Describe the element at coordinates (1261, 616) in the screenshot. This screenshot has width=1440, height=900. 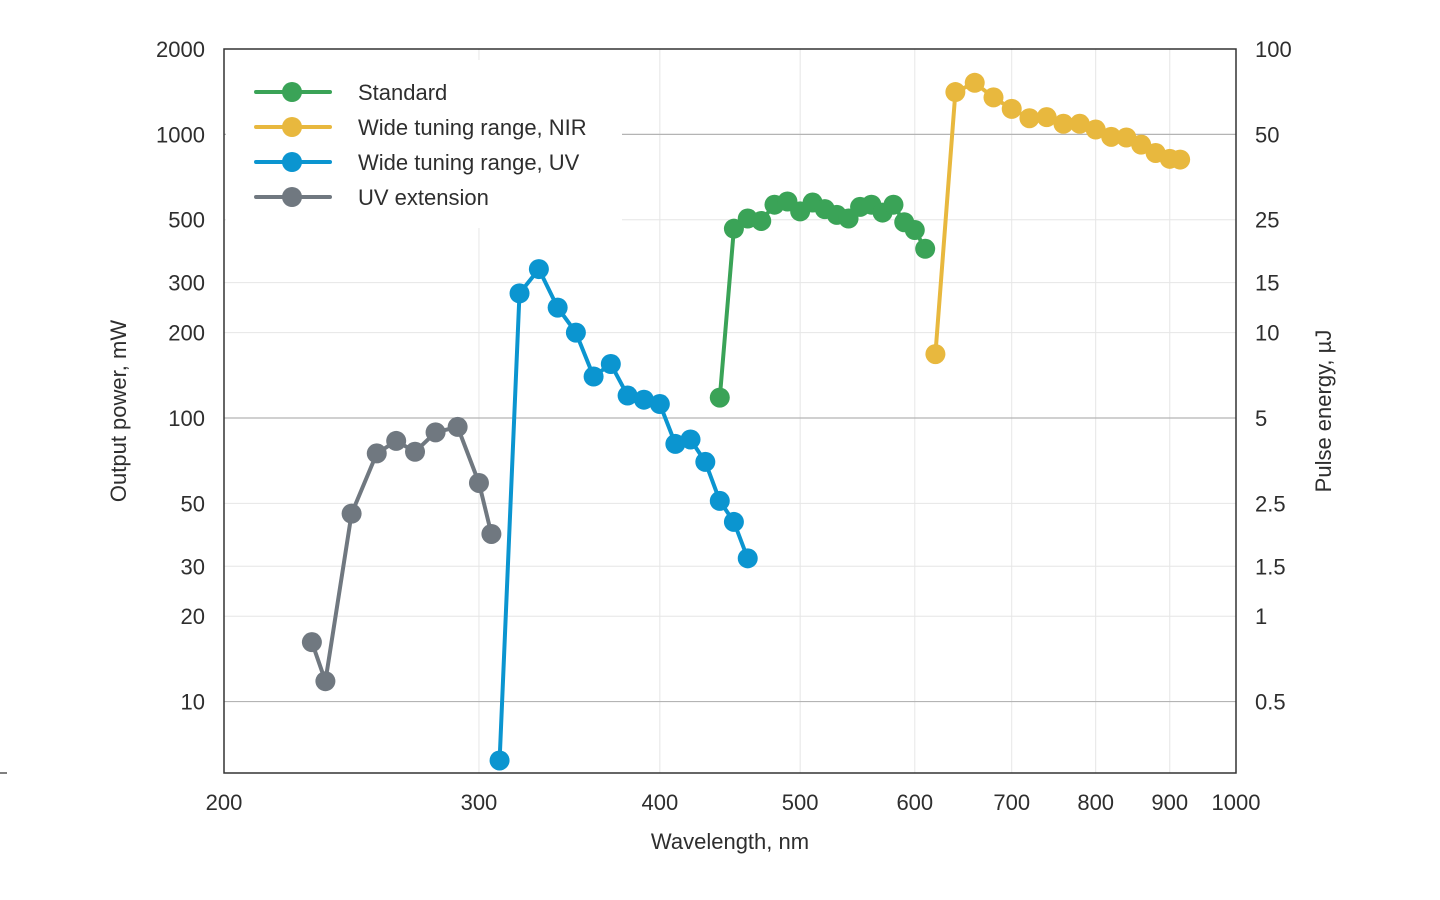
I see `y2-tick-label: 1` at that location.